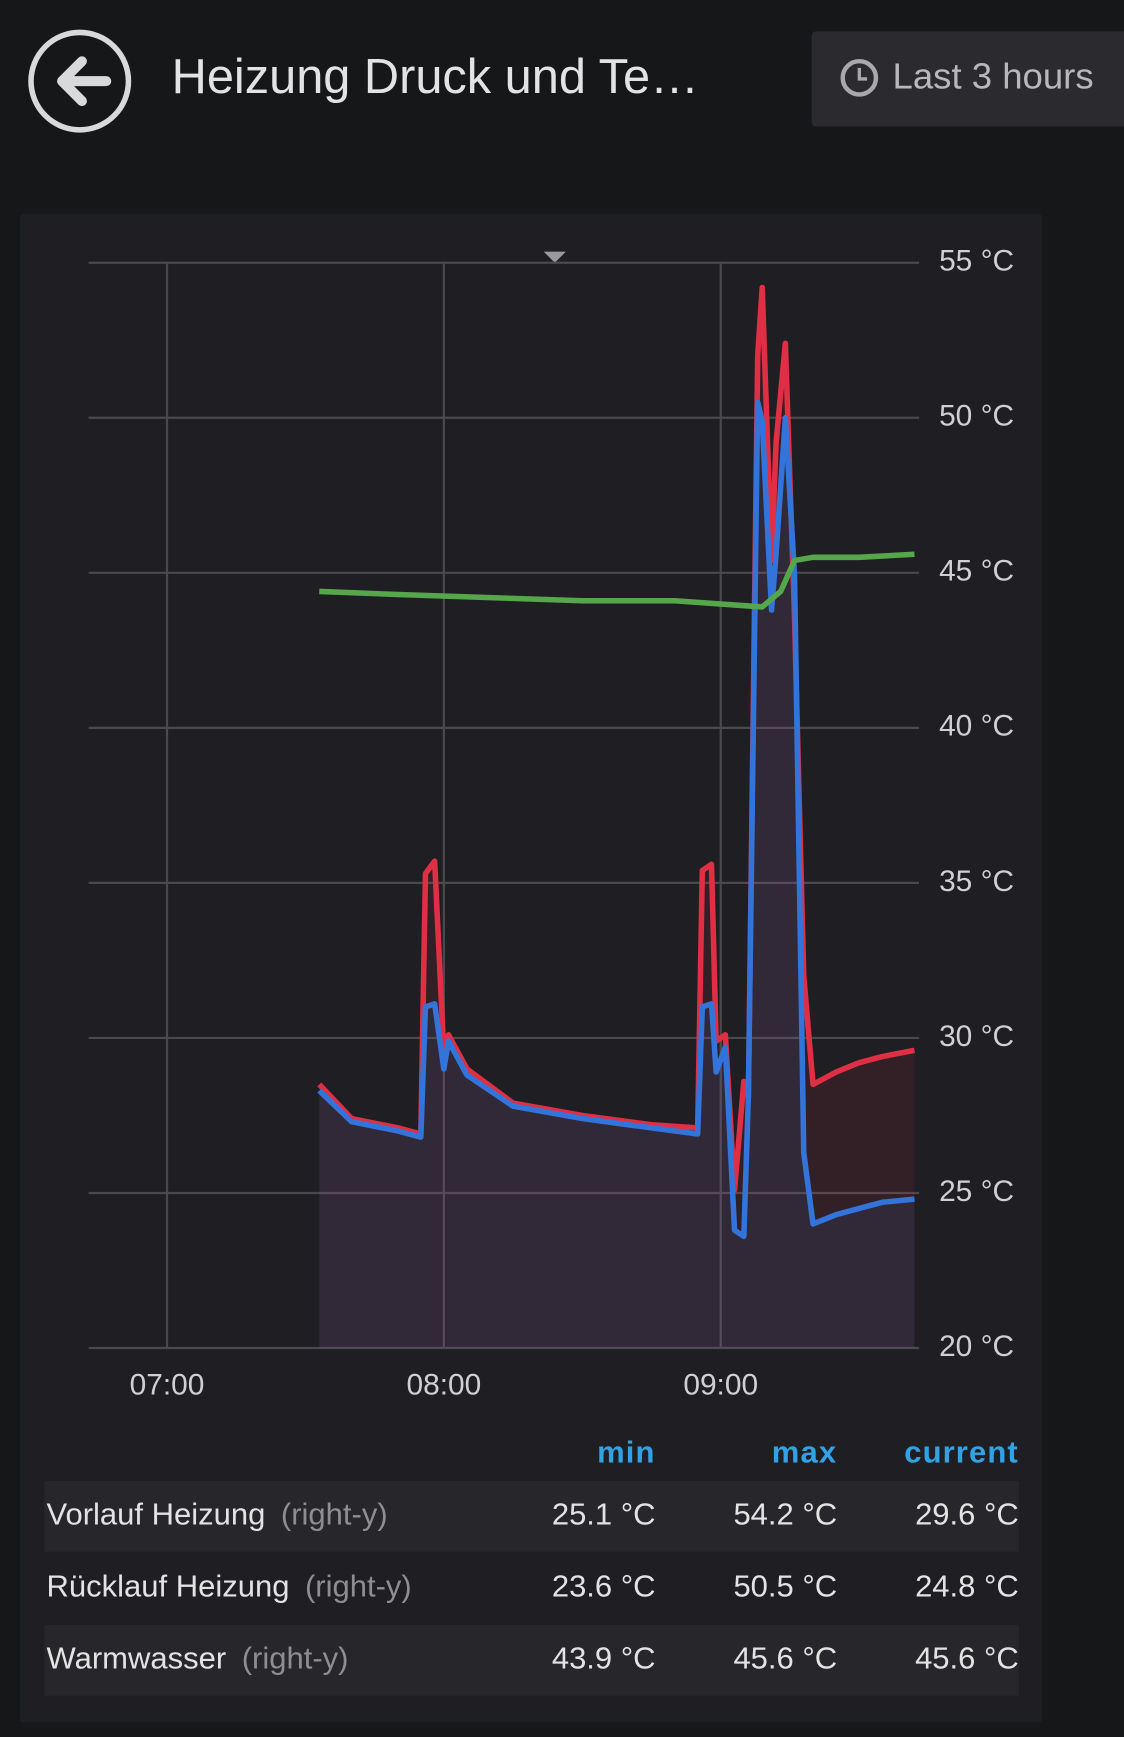 The width and height of the screenshot is (1124, 1737). Describe the element at coordinates (626, 1451) in the screenshot. I see `legend-column-header: min` at that location.